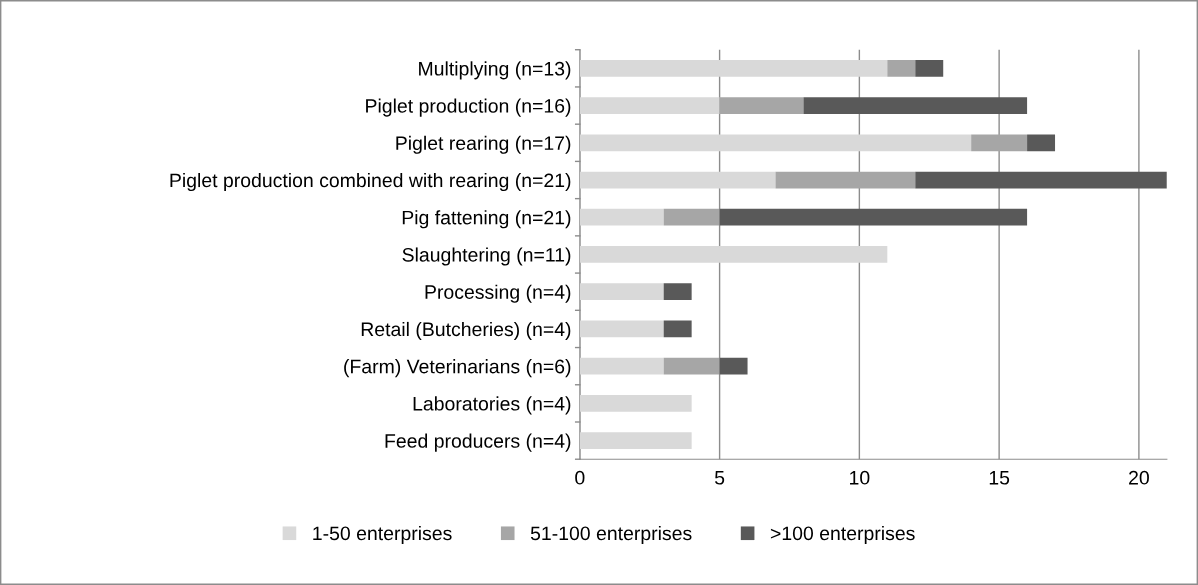 The width and height of the screenshot is (1198, 585). What do you see at coordinates (611, 535) in the screenshot?
I see `legend-label: 51-100 enterprises` at bounding box center [611, 535].